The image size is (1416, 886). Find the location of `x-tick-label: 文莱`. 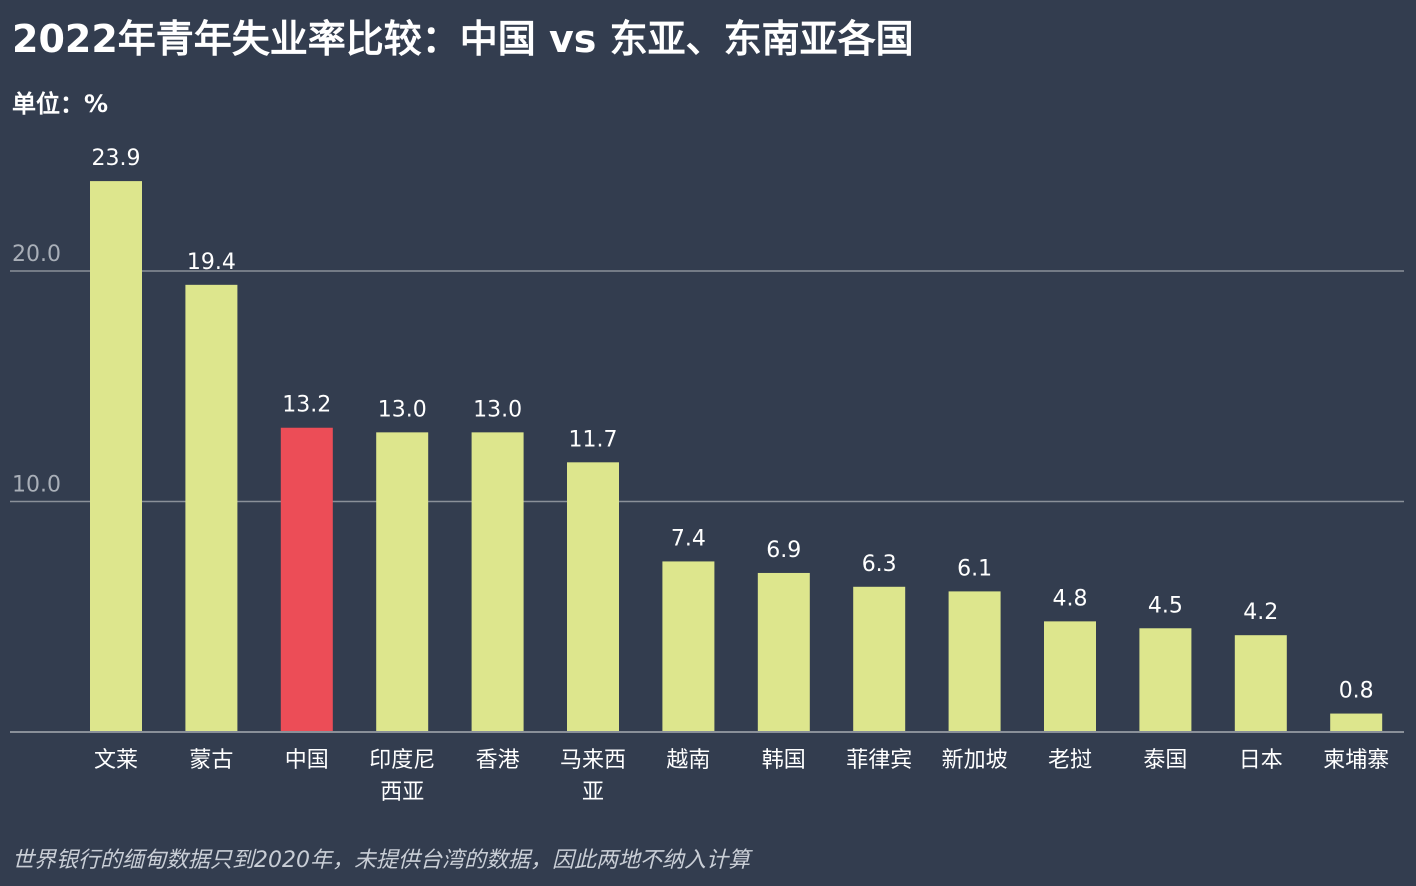

x-tick-label: 文莱 is located at coordinates (116, 760).